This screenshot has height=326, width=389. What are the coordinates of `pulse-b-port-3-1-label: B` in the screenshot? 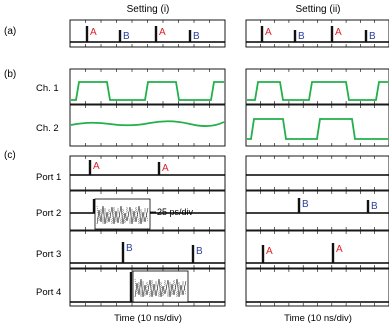 It's located at (129, 248).